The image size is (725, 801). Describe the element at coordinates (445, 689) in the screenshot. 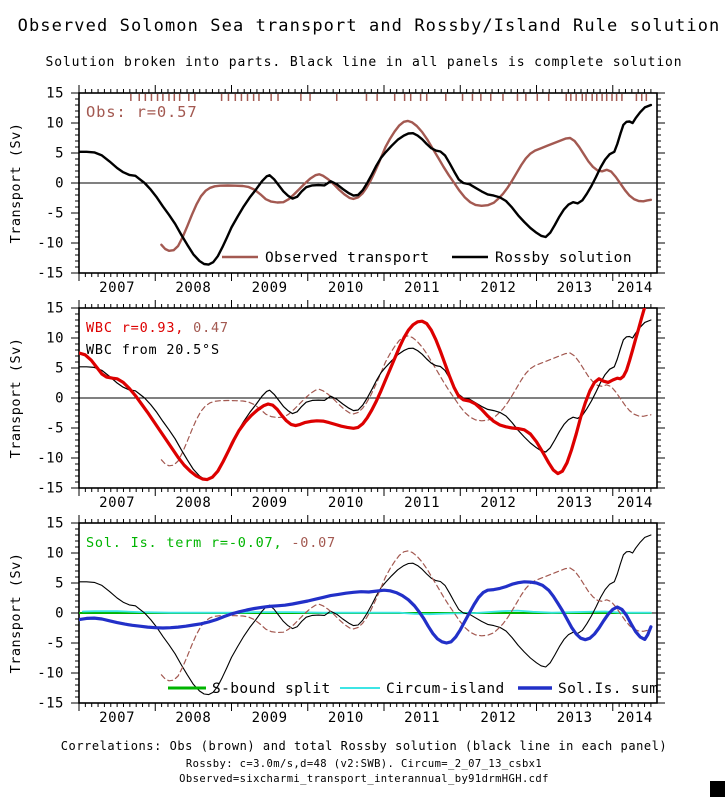

I see `legend-label: Circum-island` at that location.